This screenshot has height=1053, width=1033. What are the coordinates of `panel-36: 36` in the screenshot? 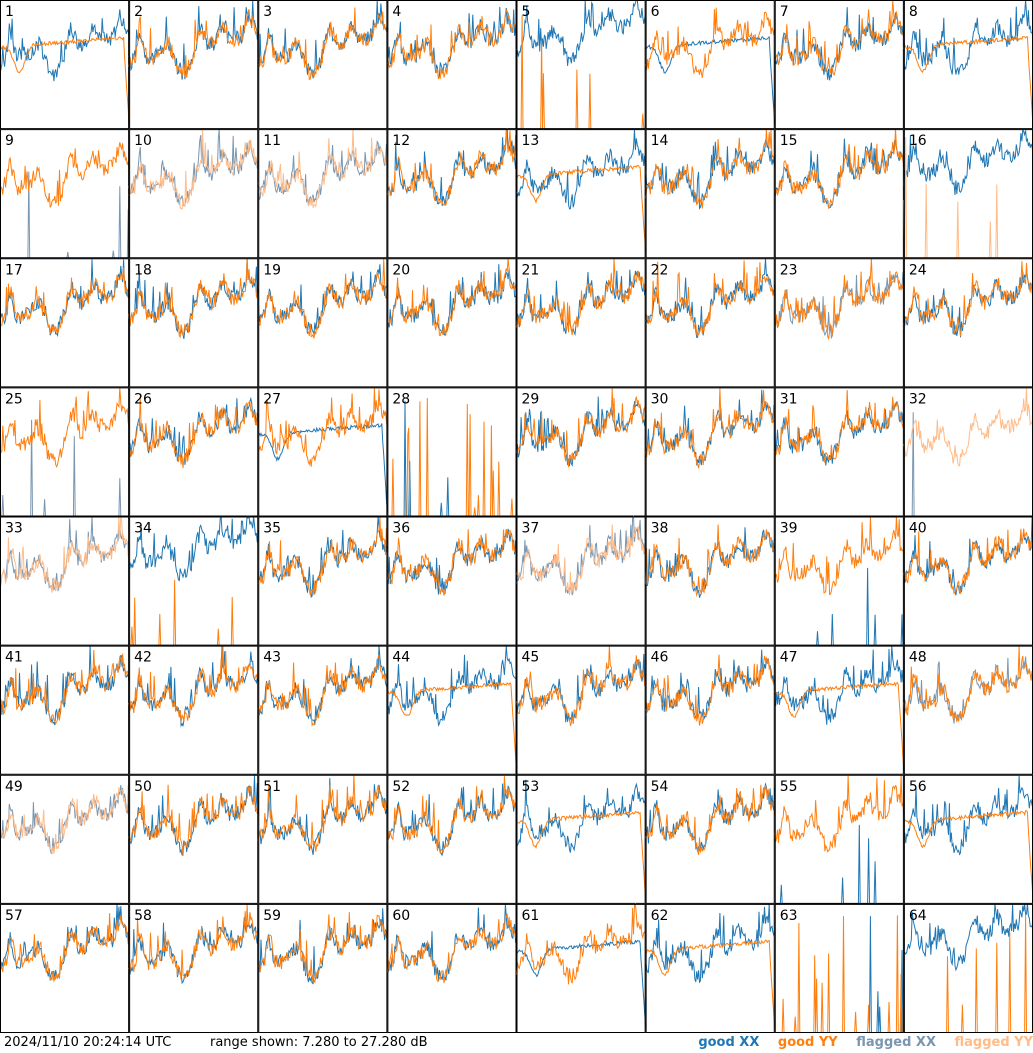 It's located at (451, 581).